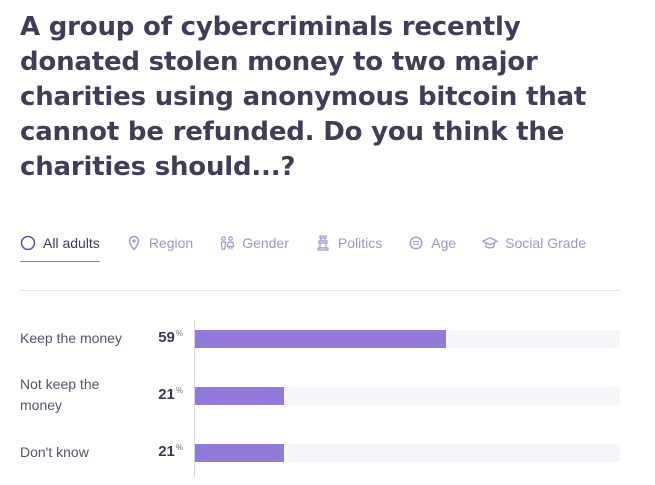  What do you see at coordinates (227, 243) in the screenshot?
I see `gender-icon` at bounding box center [227, 243].